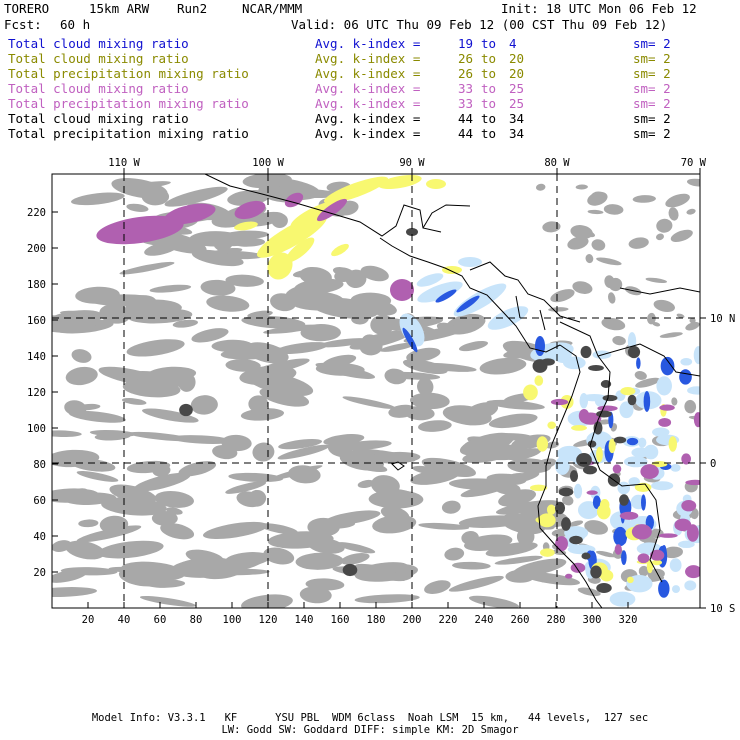 The width and height of the screenshot is (740, 740). Describe the element at coordinates (98, 118) in the screenshot. I see `legend-name: Total cloud mixing ratio` at that location.